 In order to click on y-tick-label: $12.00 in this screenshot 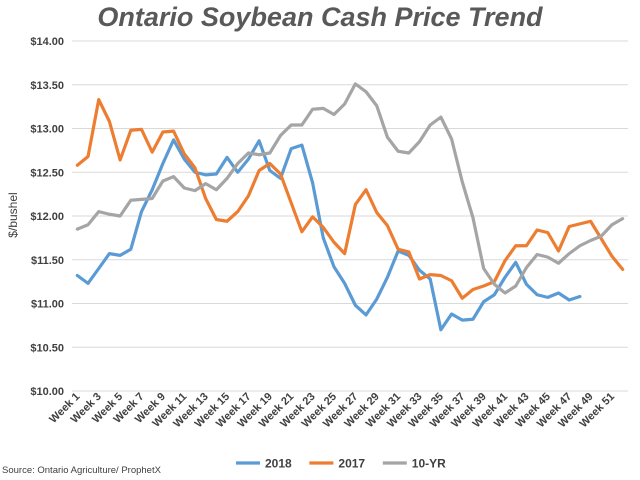, I will do `click(47, 217)`.